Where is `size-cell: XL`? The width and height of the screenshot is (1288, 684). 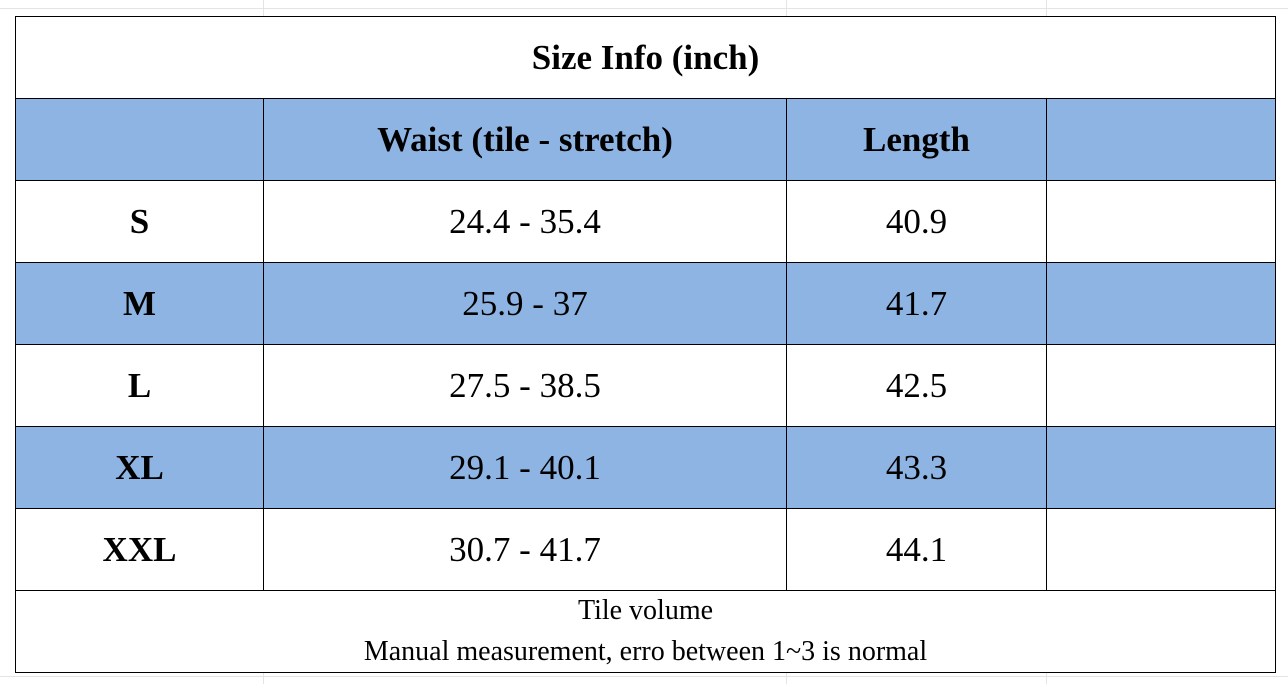 size-cell: XL is located at coordinates (139, 467).